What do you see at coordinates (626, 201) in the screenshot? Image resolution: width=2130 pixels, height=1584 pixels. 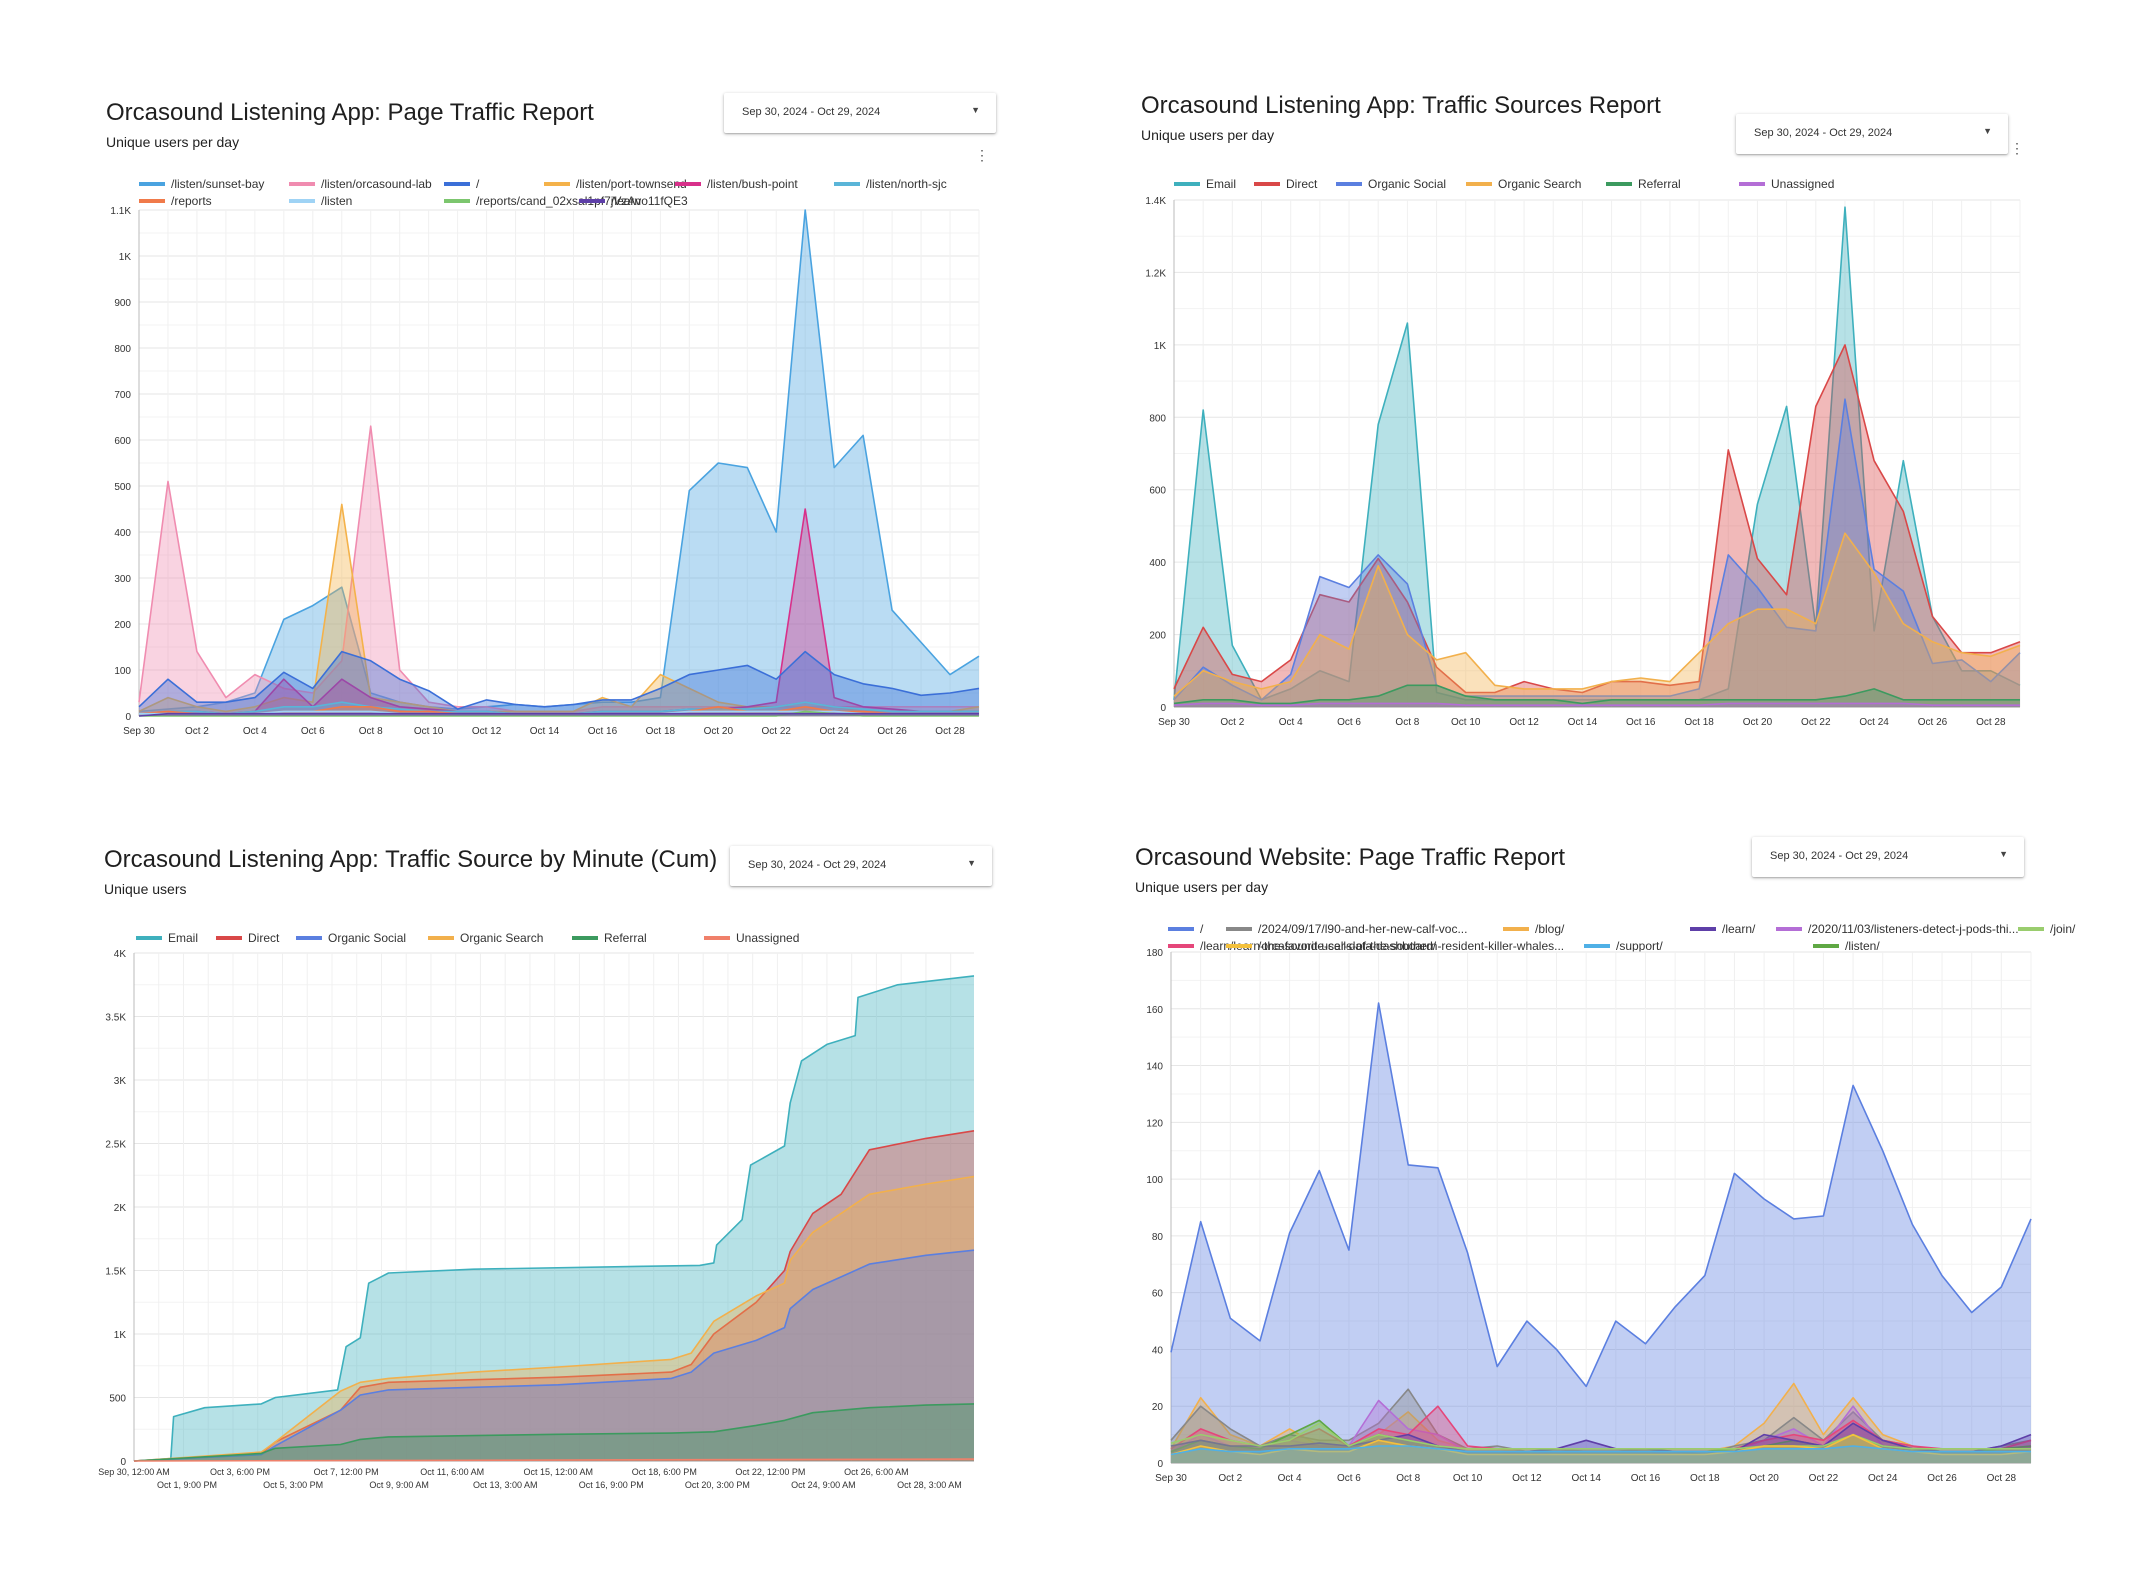 I see `legend-label: /learn` at bounding box center [626, 201].